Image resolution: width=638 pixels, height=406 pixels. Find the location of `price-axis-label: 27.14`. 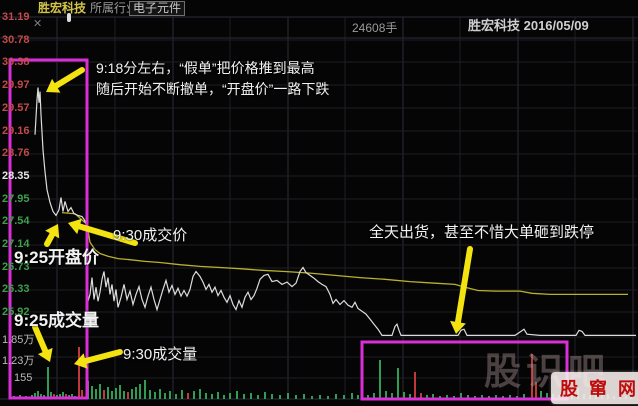

price-axis-label: 27.14 is located at coordinates (16, 244).